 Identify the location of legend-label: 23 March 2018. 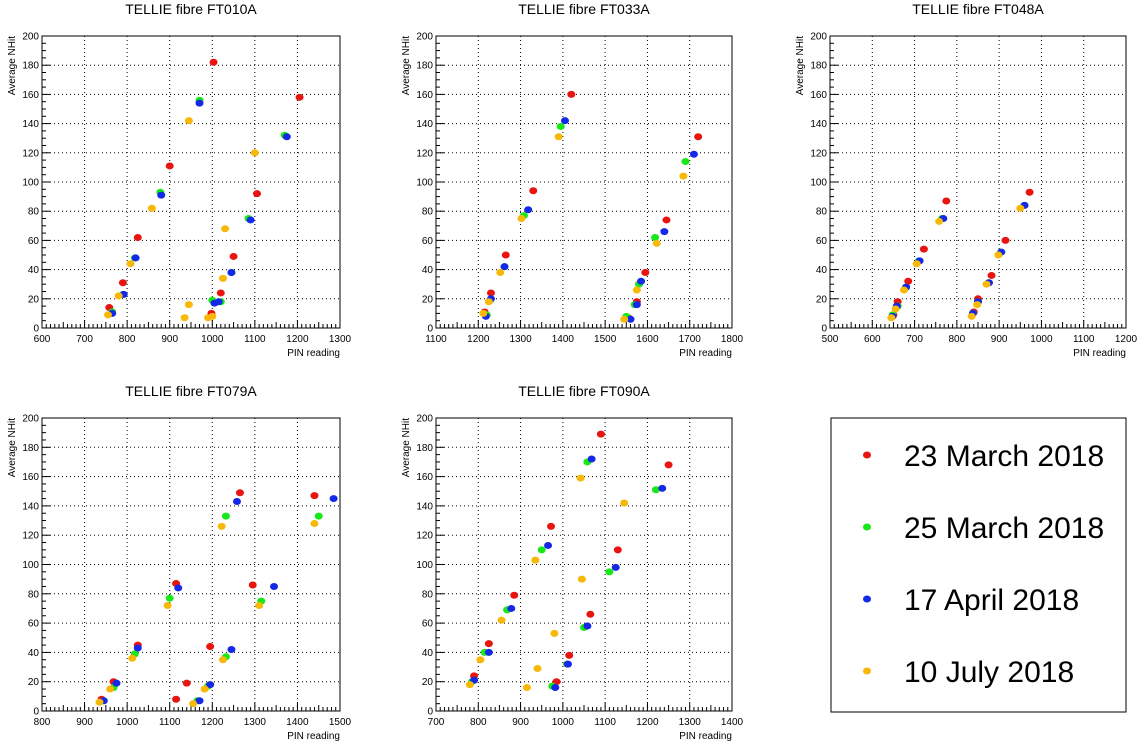
(1004, 456).